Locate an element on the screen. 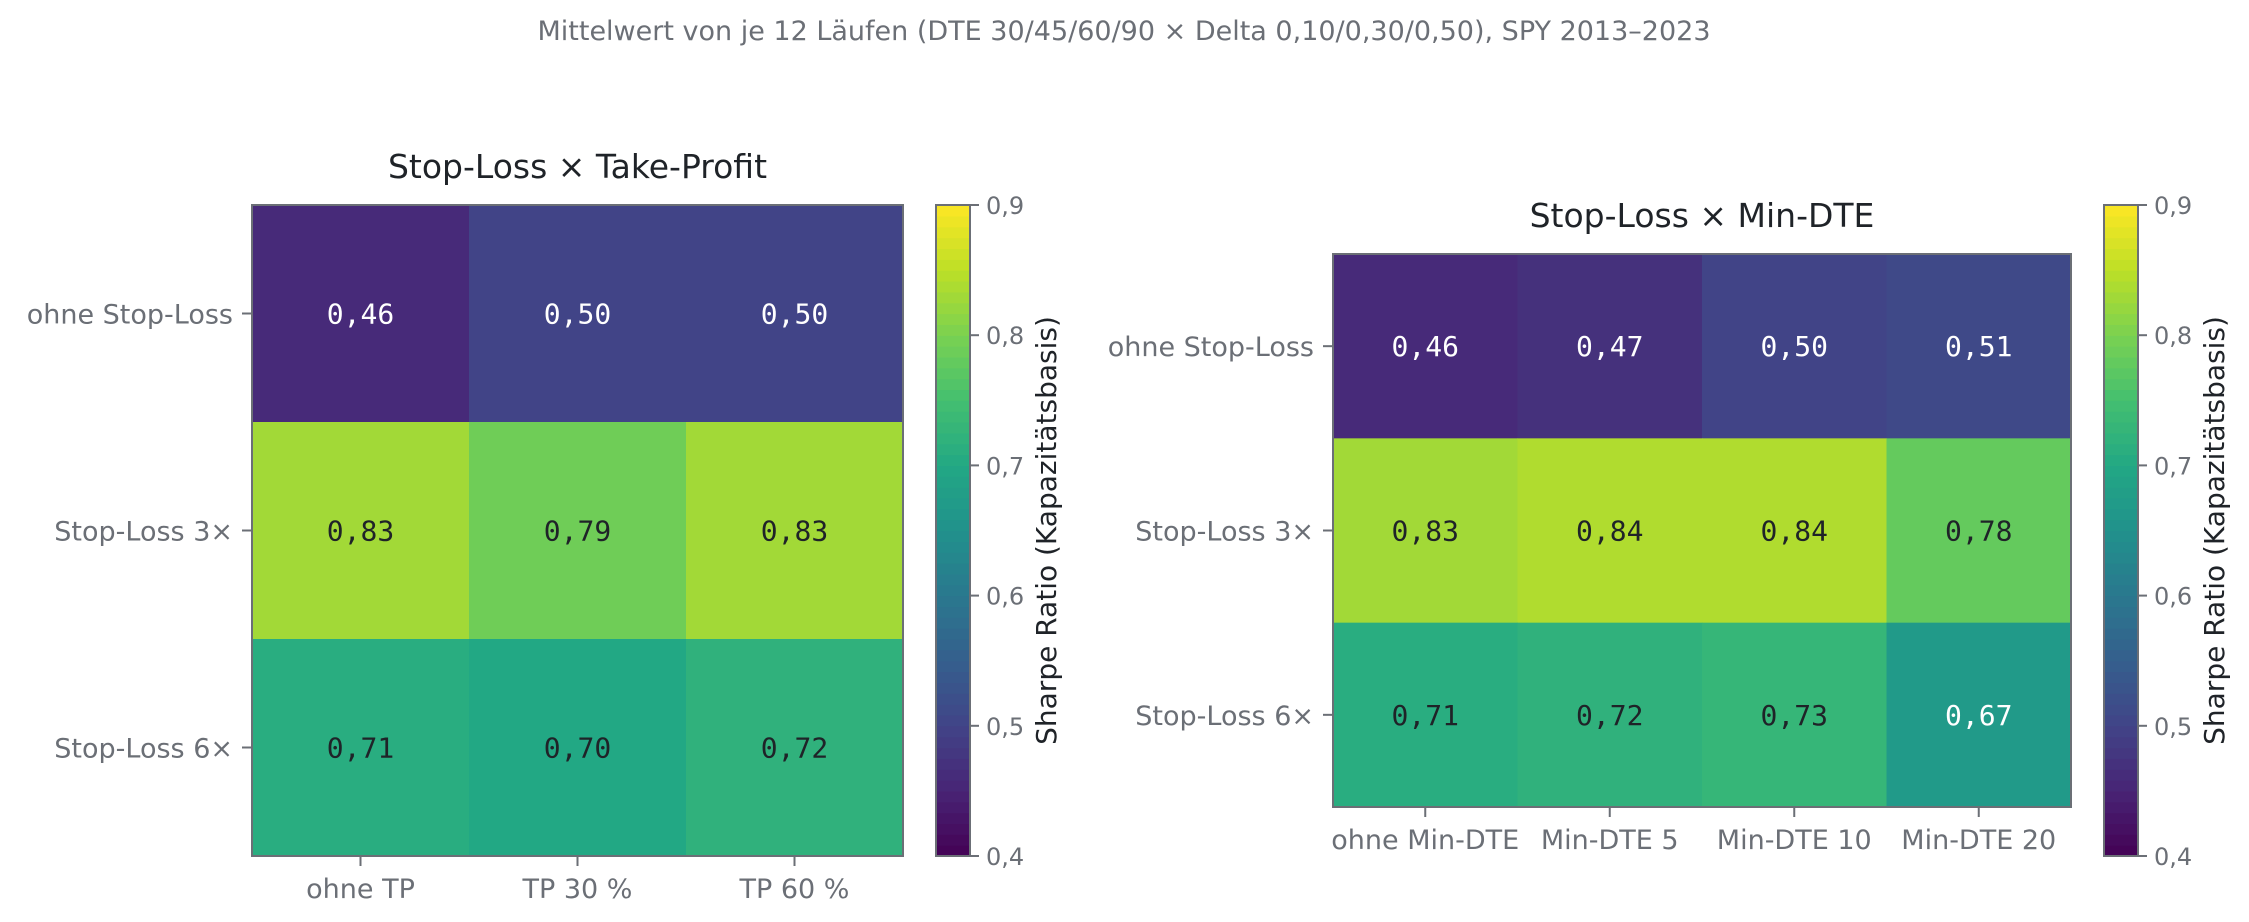 Image resolution: width=2249 pixels, height=922 pixels. x-tick-label: ohne Min-DTE is located at coordinates (1425, 840).